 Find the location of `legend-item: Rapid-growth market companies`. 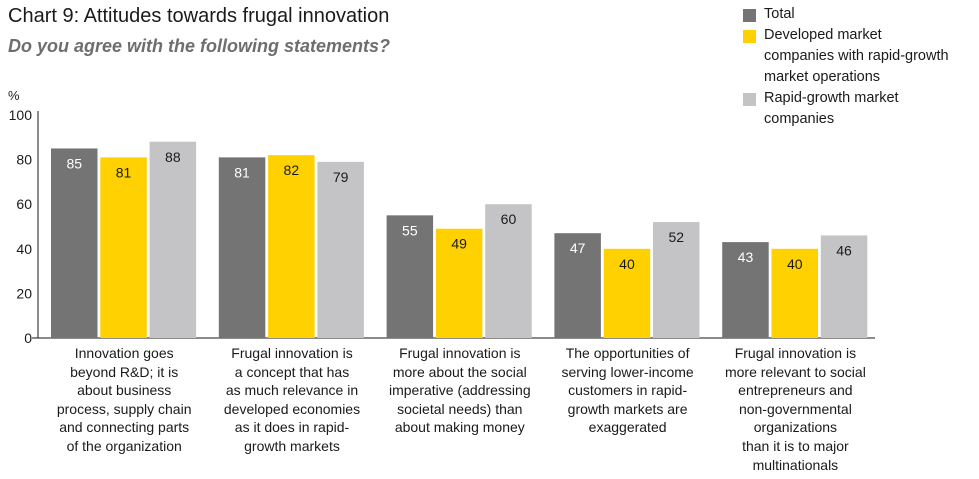

legend-item: Rapid-growth market companies is located at coordinates (859, 109).